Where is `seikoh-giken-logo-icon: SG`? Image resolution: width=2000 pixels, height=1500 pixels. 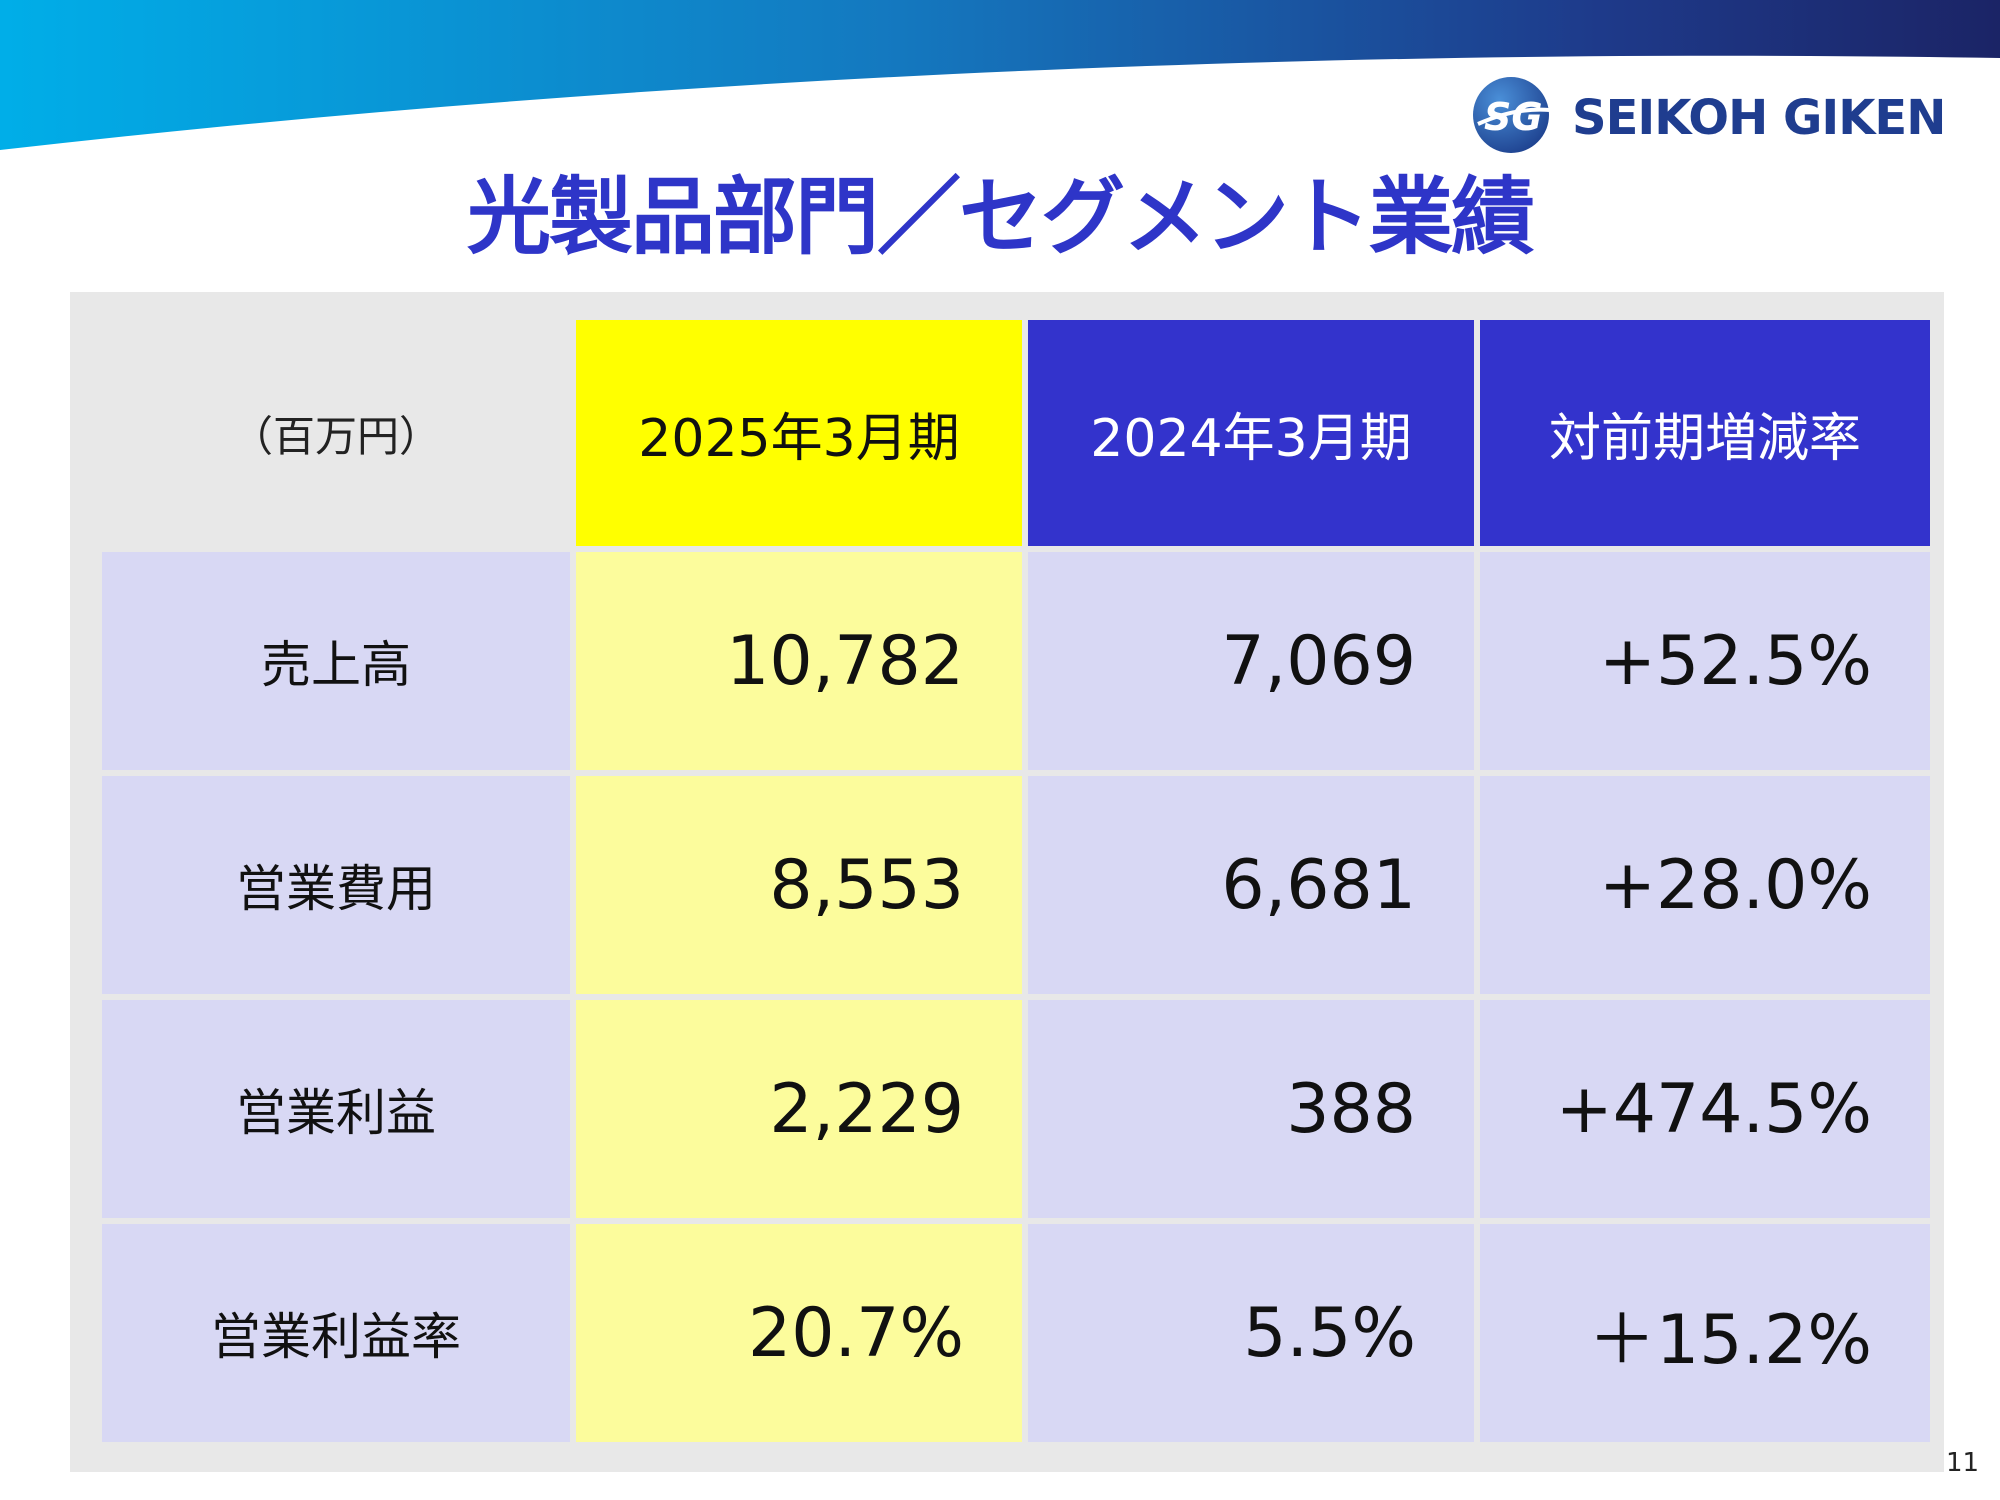
seikoh-giken-logo-icon: SG is located at coordinates (1512, 115).